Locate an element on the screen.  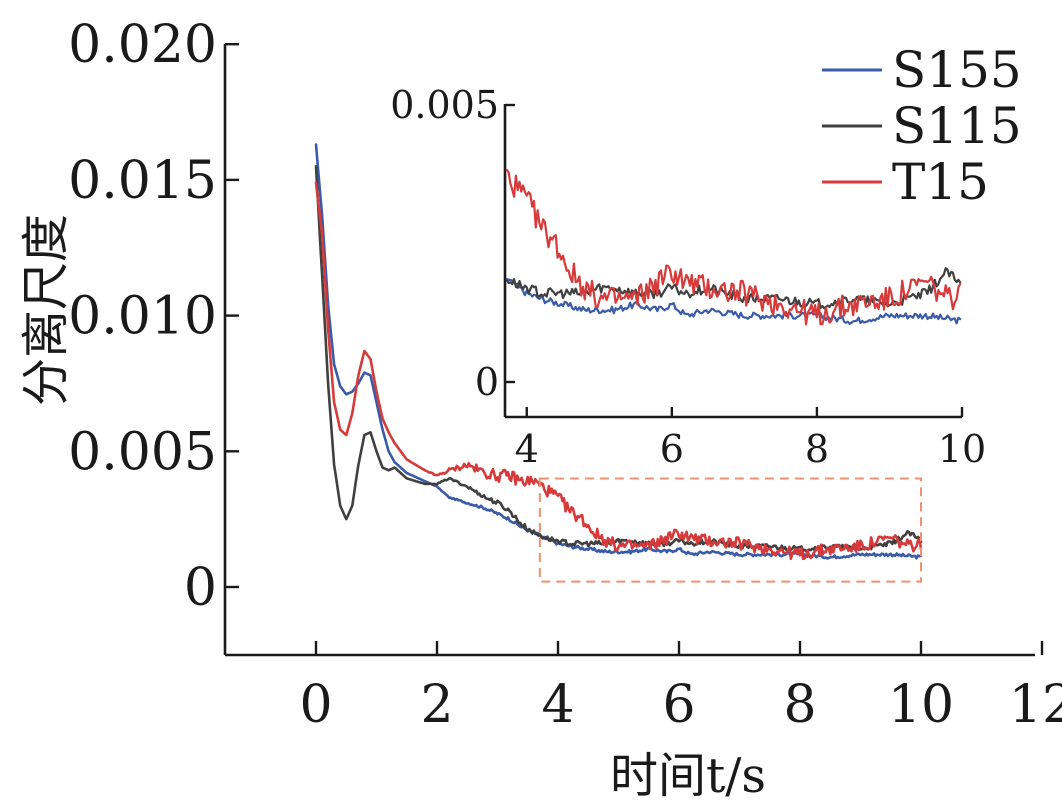
main-x-tick-label: 0 is located at coordinates (315, 705).